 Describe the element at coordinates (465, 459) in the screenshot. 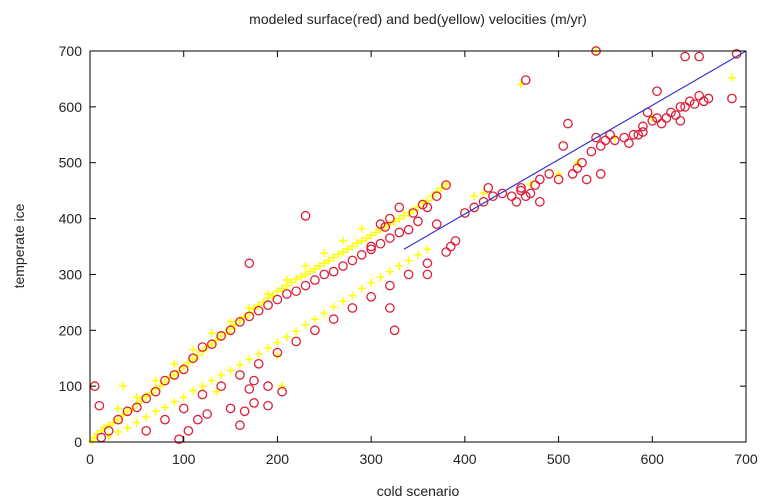

I see `x-tick-label: 400` at that location.